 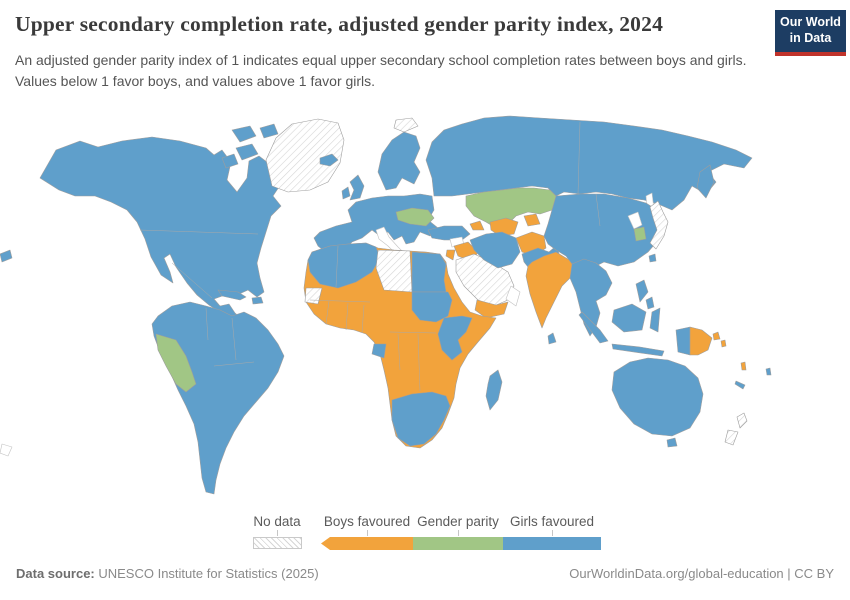 I want to click on region-edge-fragment-west, so click(x=6, y=256).